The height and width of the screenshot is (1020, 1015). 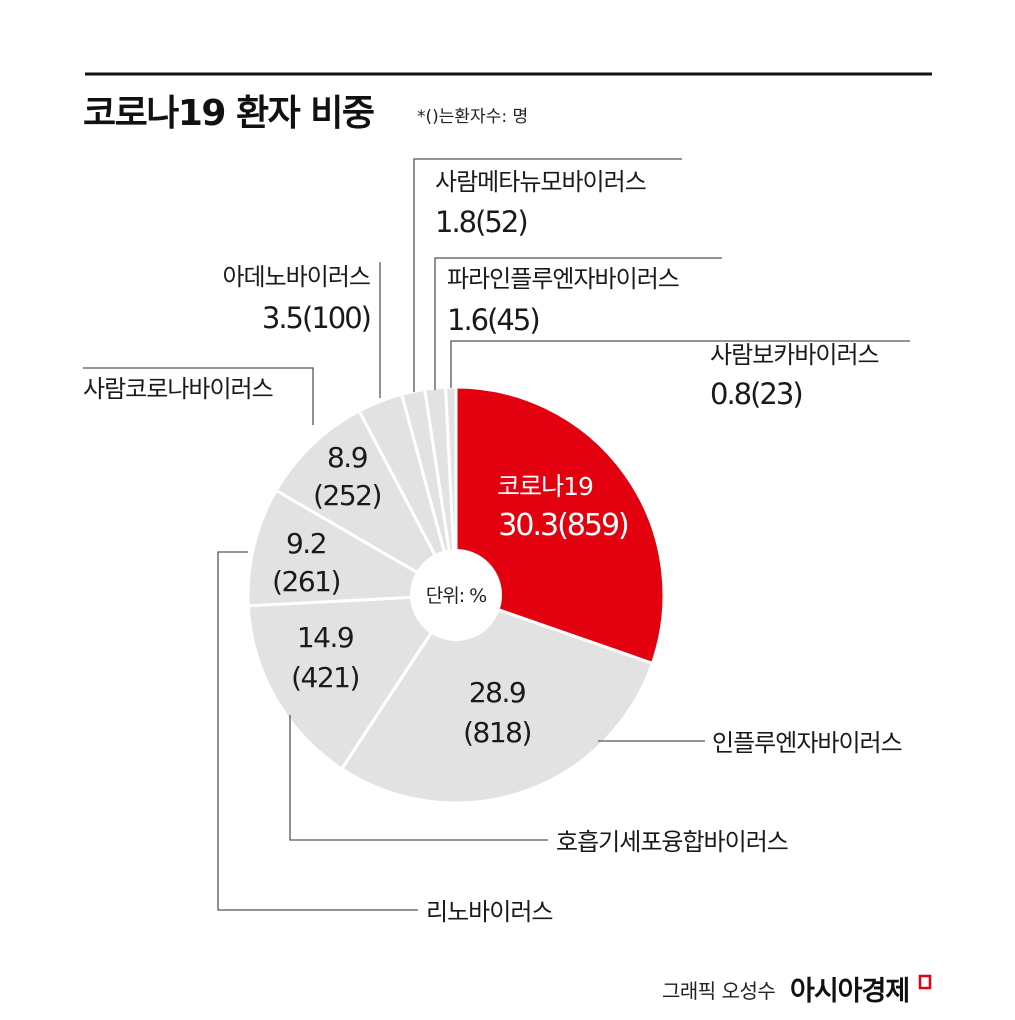 I want to click on slice-count-label-2: (421), so click(x=325, y=677).